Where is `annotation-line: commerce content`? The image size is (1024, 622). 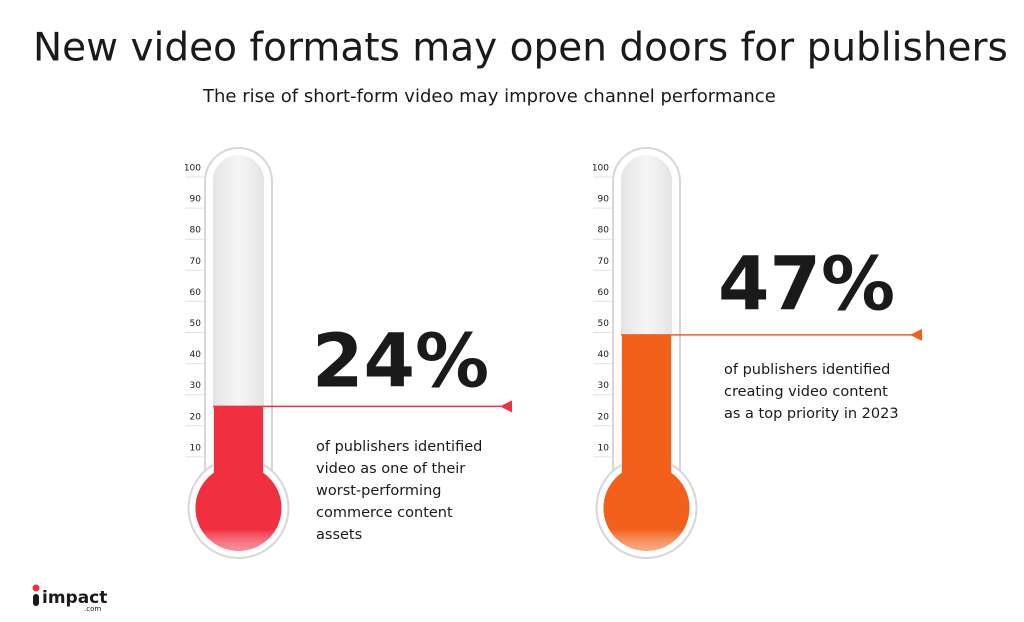 annotation-line: commerce content is located at coordinates (384, 513).